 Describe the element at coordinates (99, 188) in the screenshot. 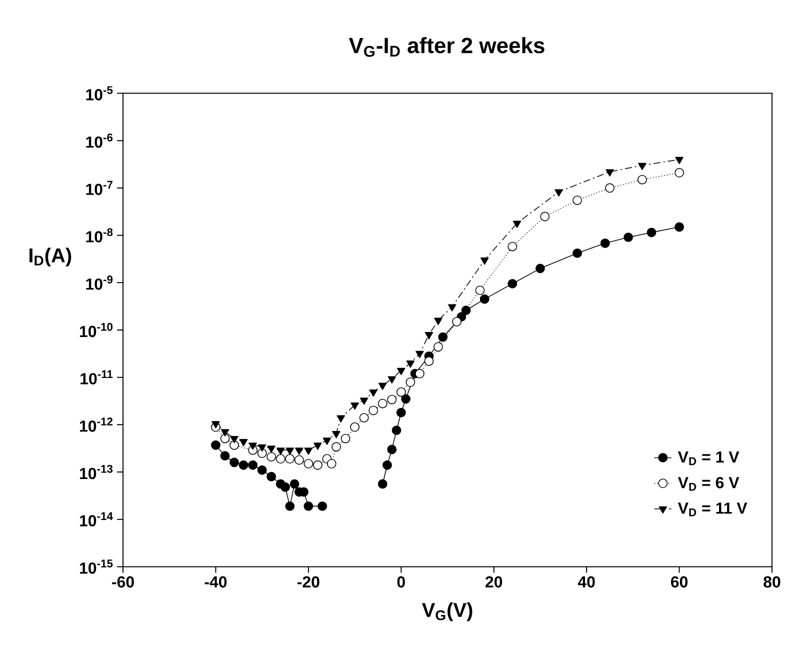

I see `y-tick-label: 10$^{-7}$` at that location.